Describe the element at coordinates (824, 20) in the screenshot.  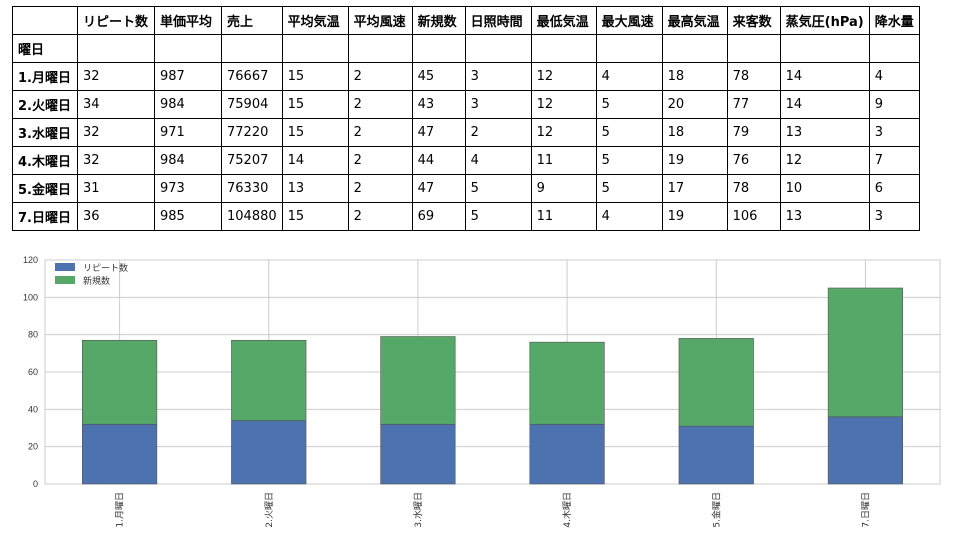
I see `column-header: 蒸気圧(hPa)` at that location.